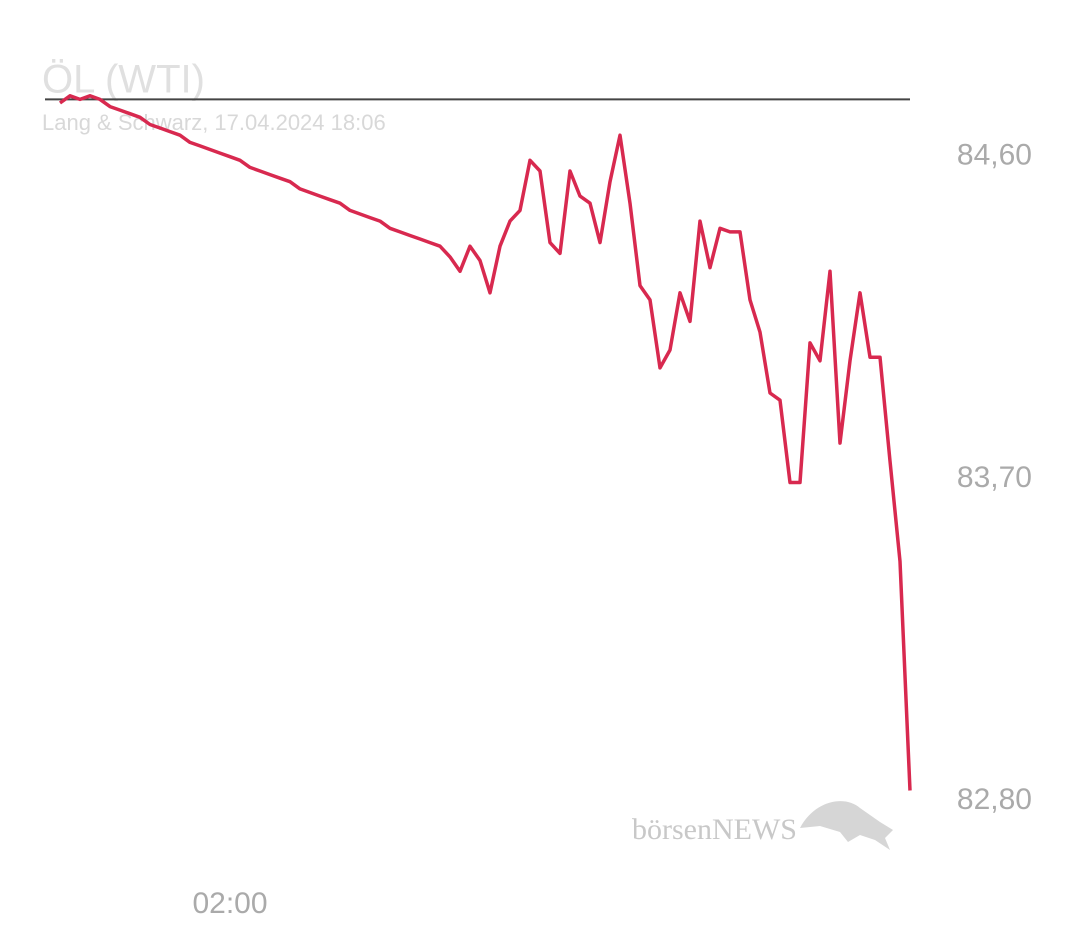 The height and width of the screenshot is (945, 1080). What do you see at coordinates (994, 477) in the screenshot?
I see `y-tick-label: 83,70` at bounding box center [994, 477].